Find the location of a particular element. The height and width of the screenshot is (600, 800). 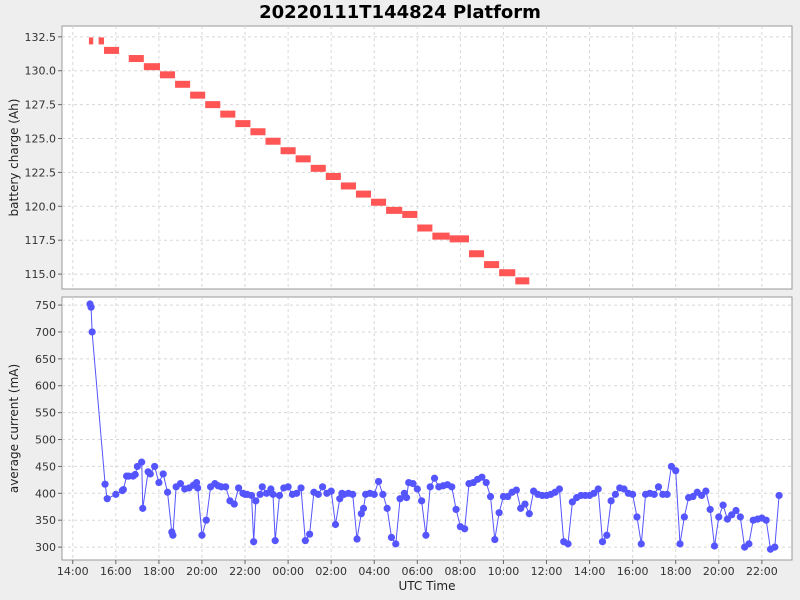

x-tick-label: 04:00 is located at coordinates (374, 571).